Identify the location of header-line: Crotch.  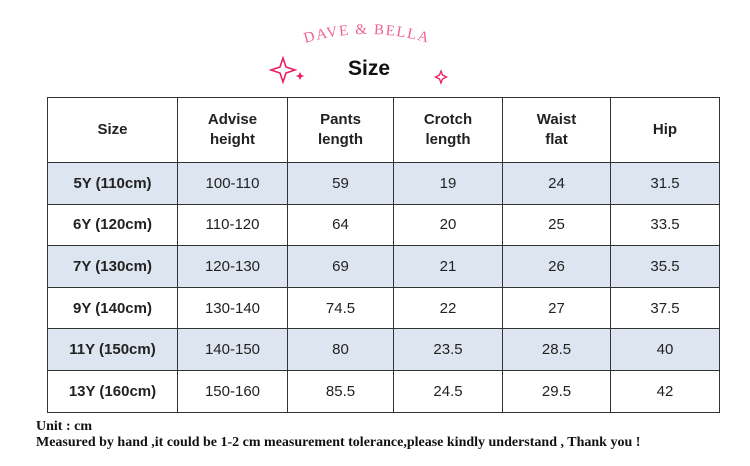
(448, 119).